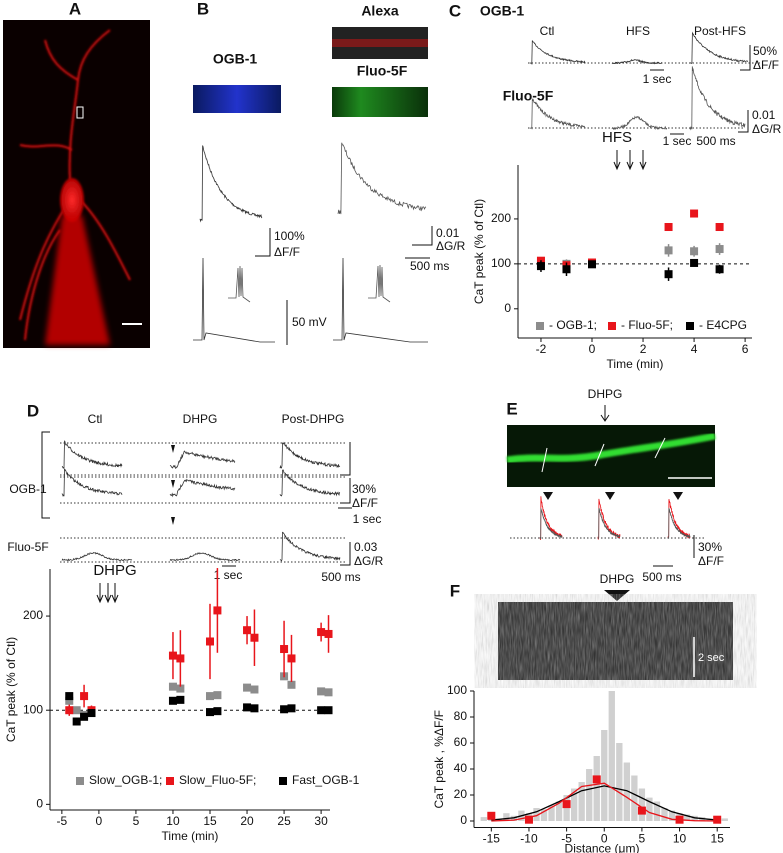  I want to click on scale-label: ΔF/F, so click(766, 65).